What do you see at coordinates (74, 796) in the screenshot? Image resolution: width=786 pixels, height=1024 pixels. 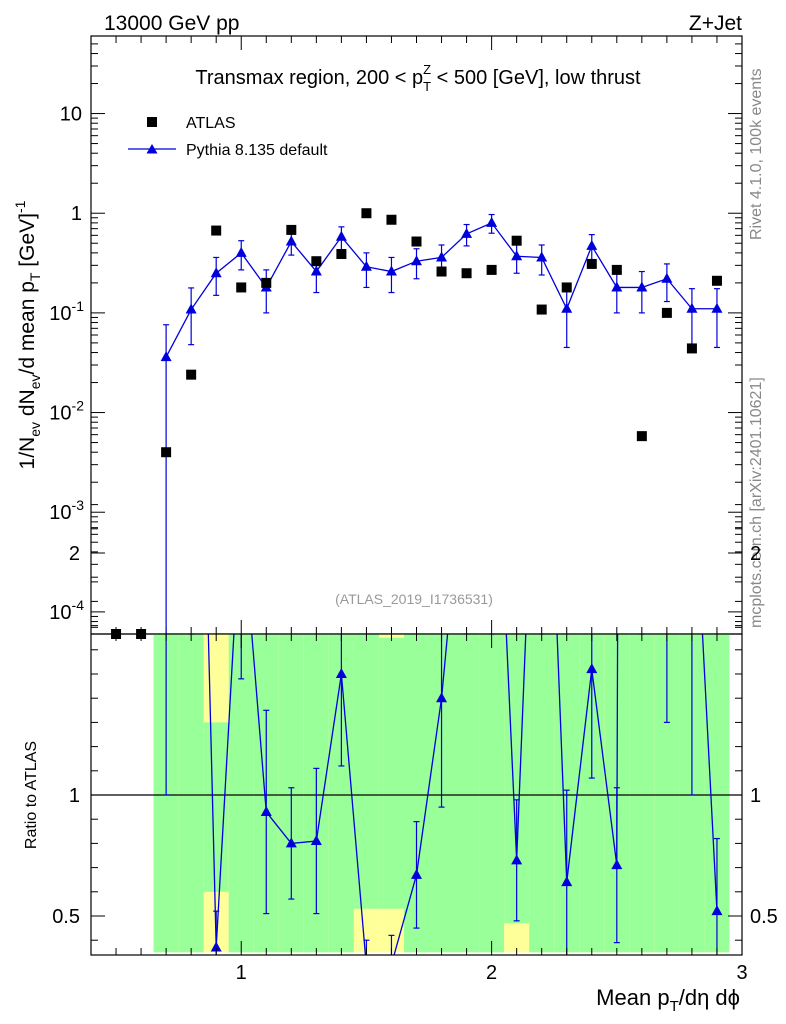 I see `ratio-tick-label-left: 1` at bounding box center [74, 796].